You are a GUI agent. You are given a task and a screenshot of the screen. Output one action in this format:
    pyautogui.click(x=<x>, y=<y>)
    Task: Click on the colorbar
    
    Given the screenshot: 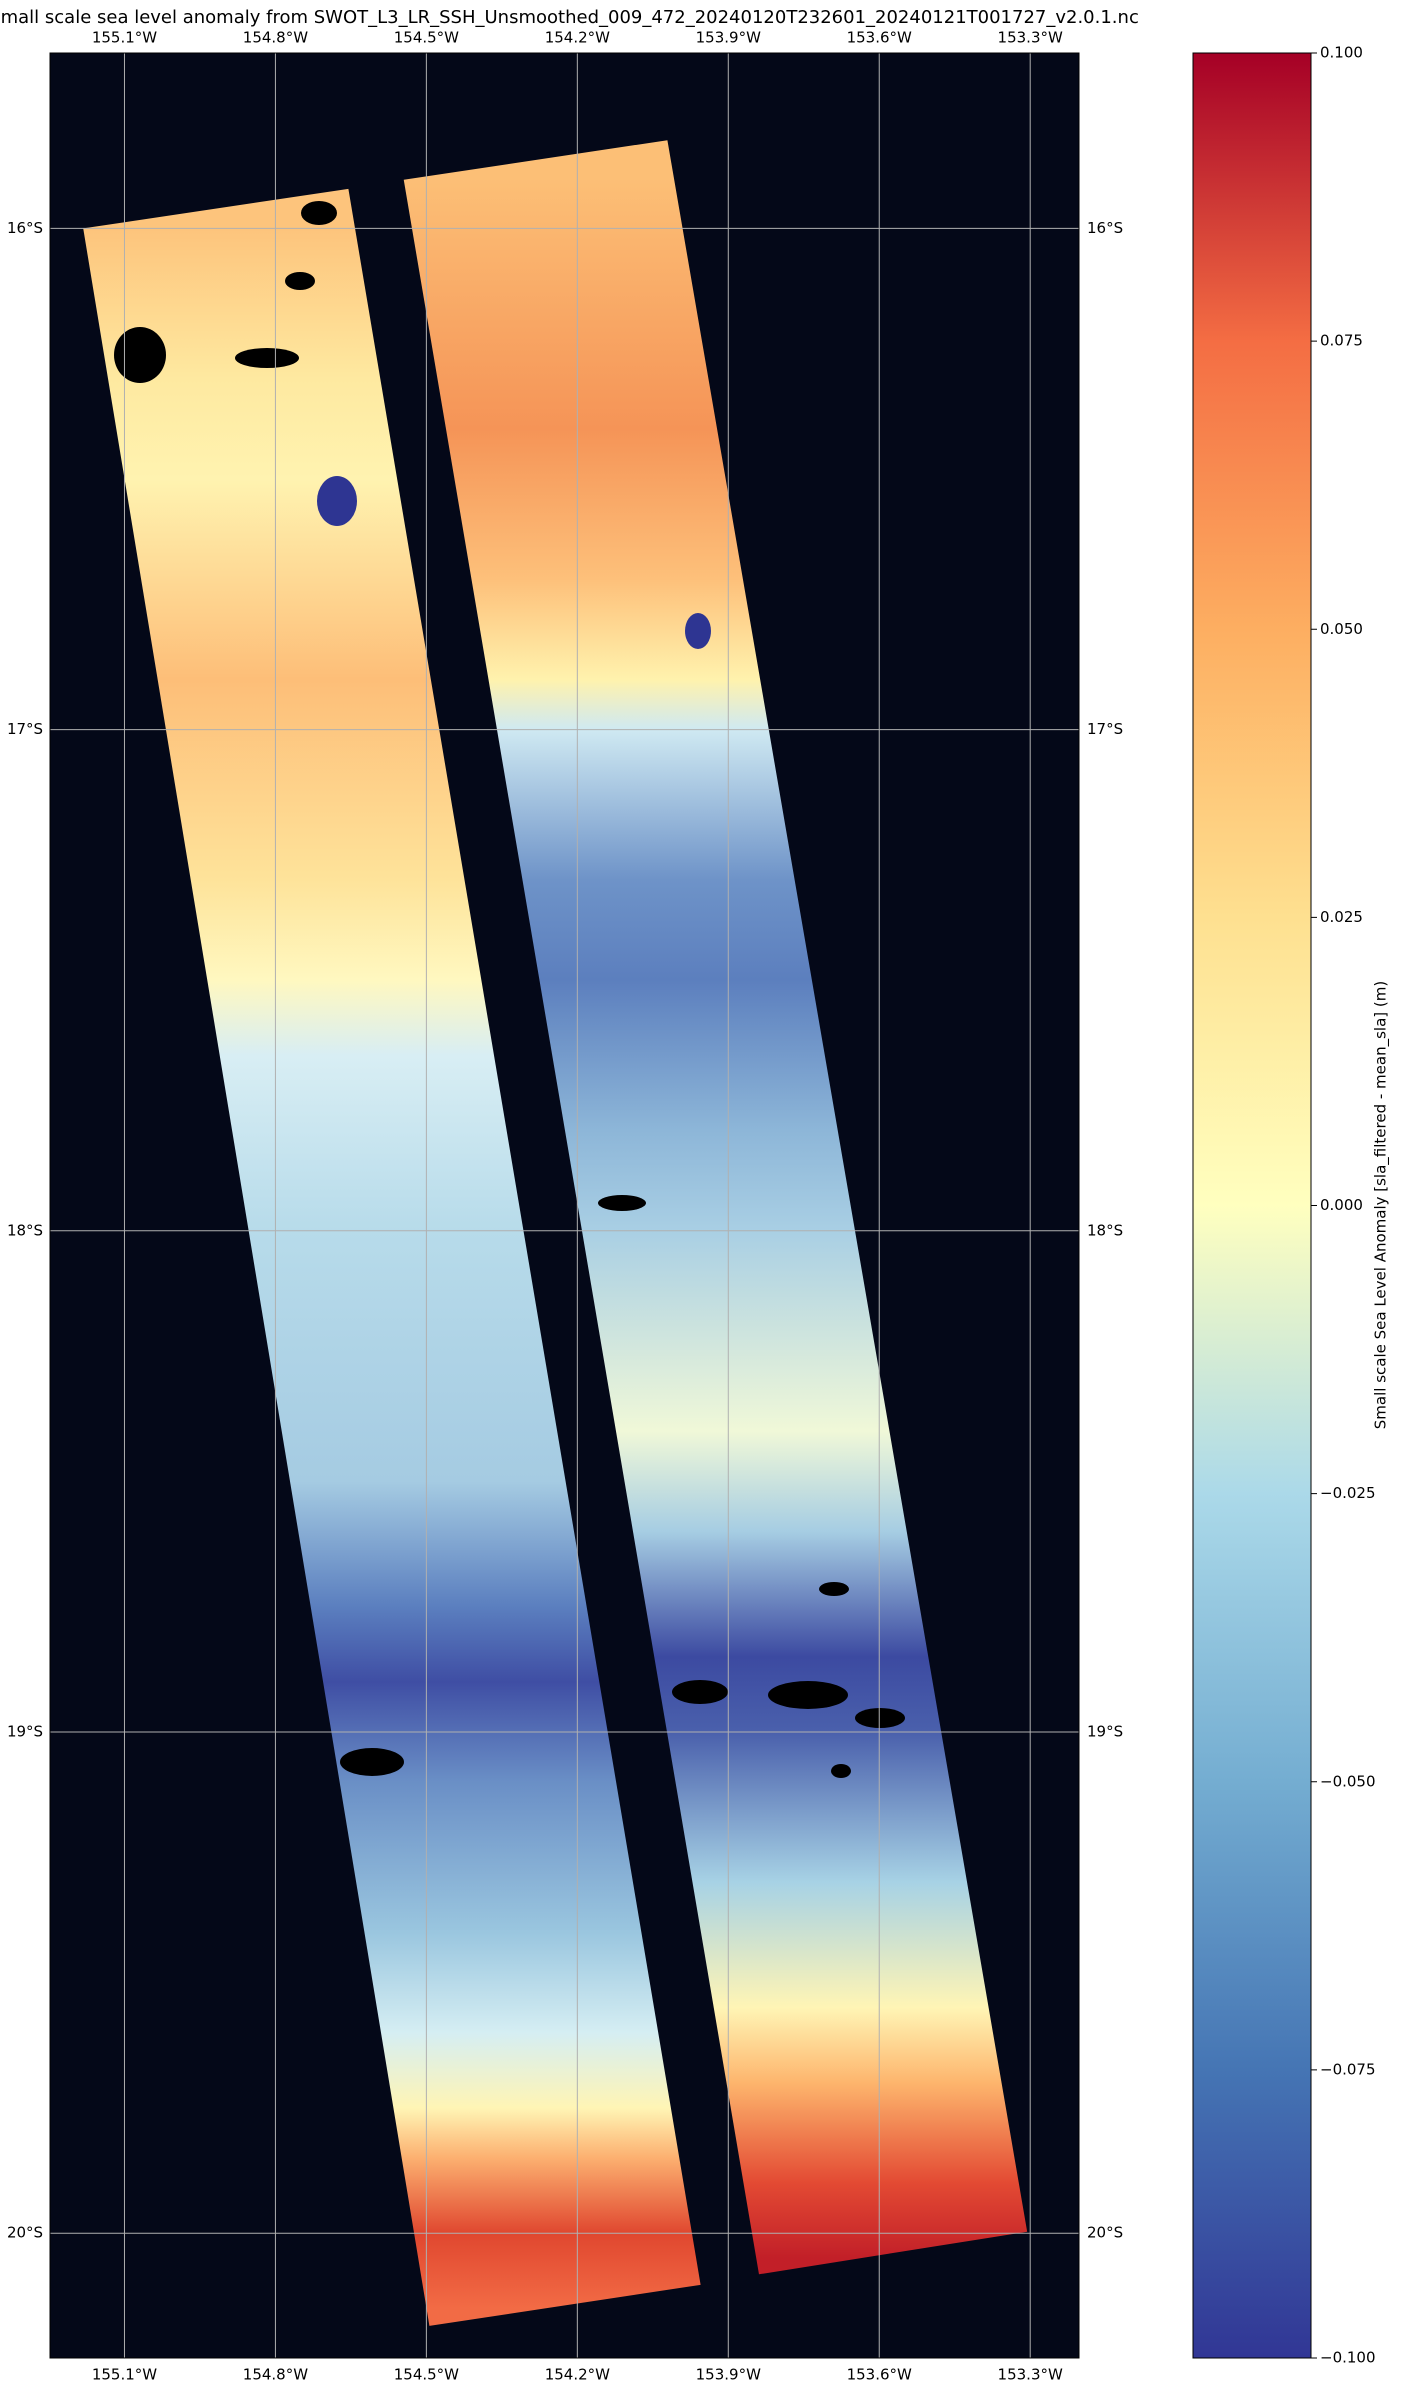 What is the action you would take?
    pyautogui.click(x=1252, y=1205)
    